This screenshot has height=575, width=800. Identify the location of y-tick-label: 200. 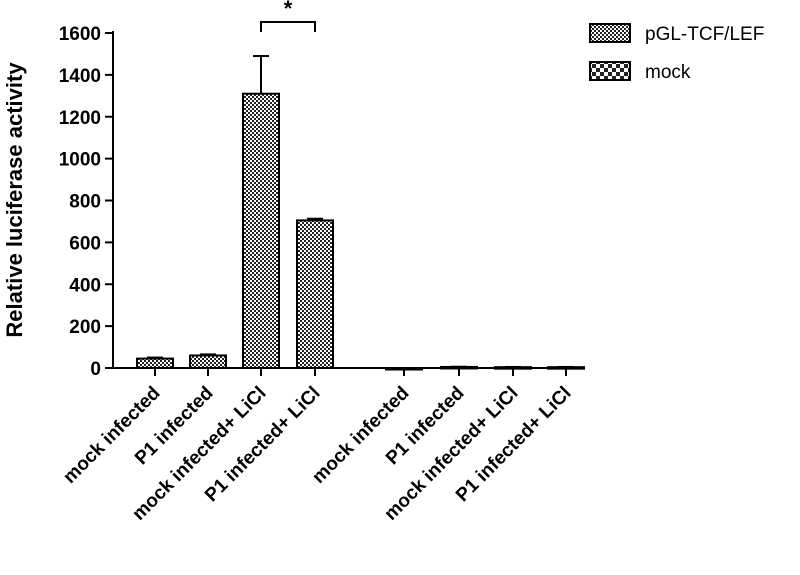
(85, 327).